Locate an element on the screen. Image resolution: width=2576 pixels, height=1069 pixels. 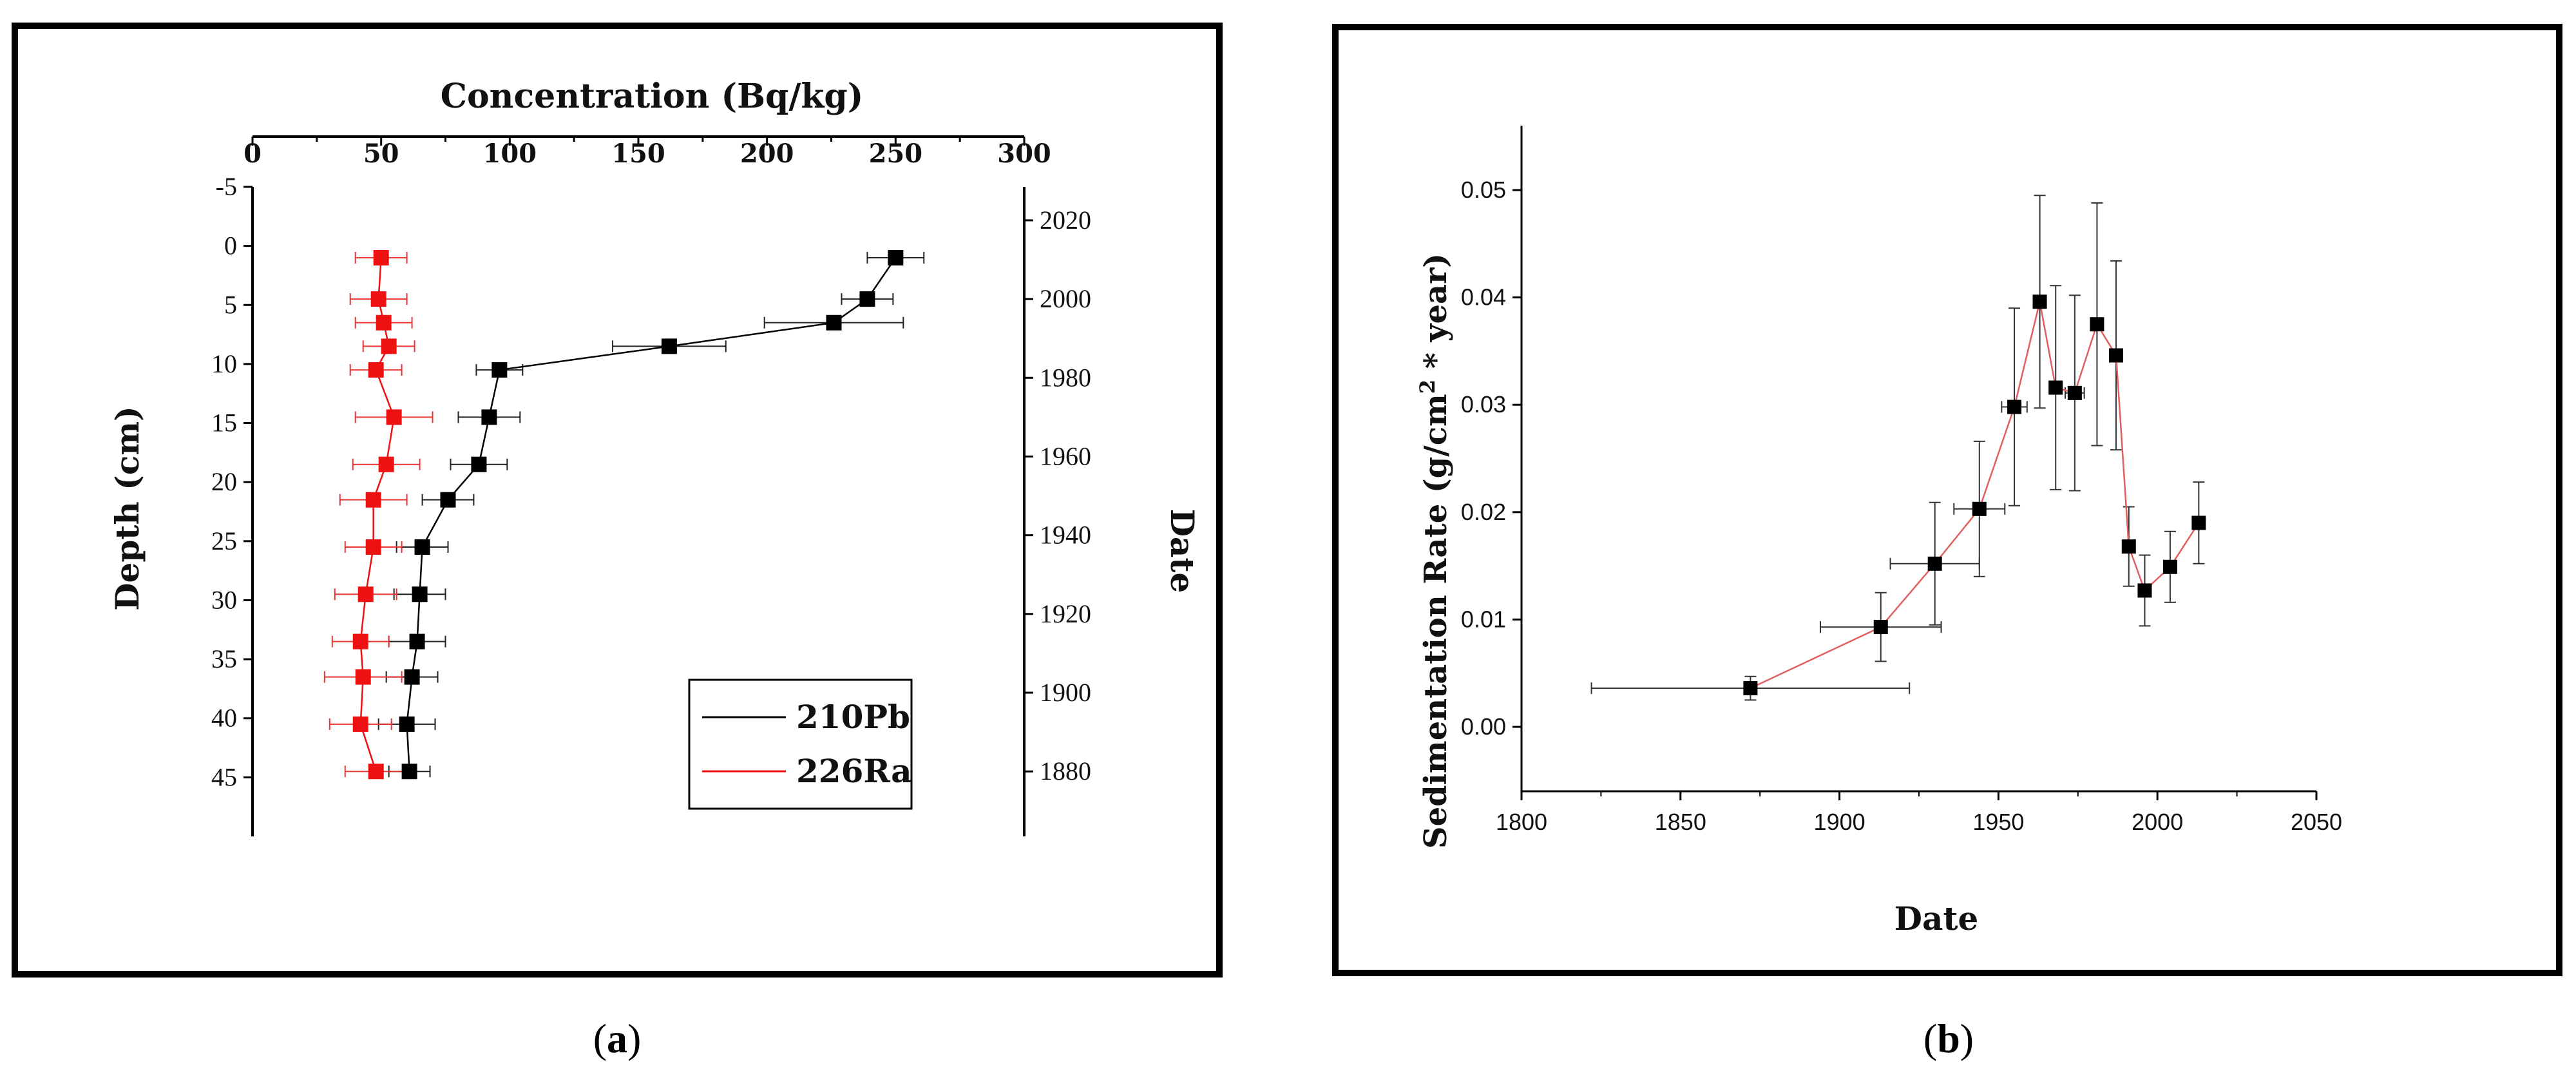
panel-b-x-tick-label: 1850 is located at coordinates (1681, 822).